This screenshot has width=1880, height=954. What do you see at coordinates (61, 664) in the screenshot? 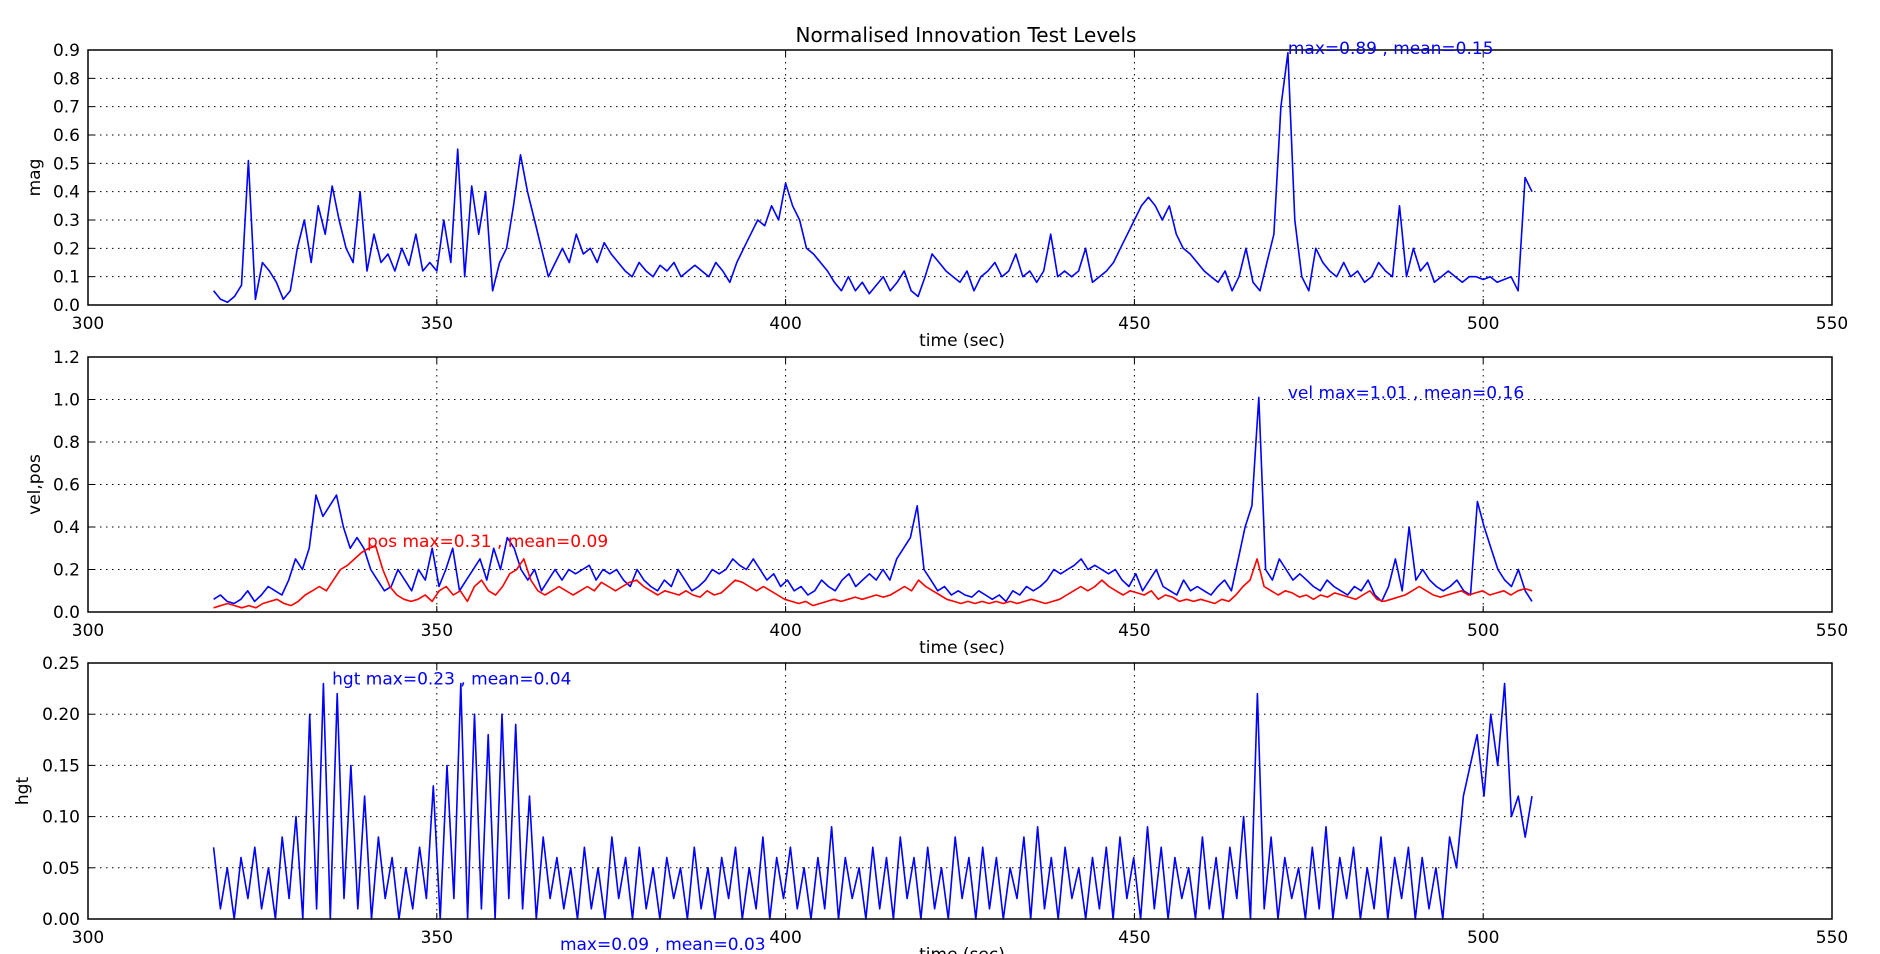
I see `y-tick-label: 0.25` at bounding box center [61, 664].